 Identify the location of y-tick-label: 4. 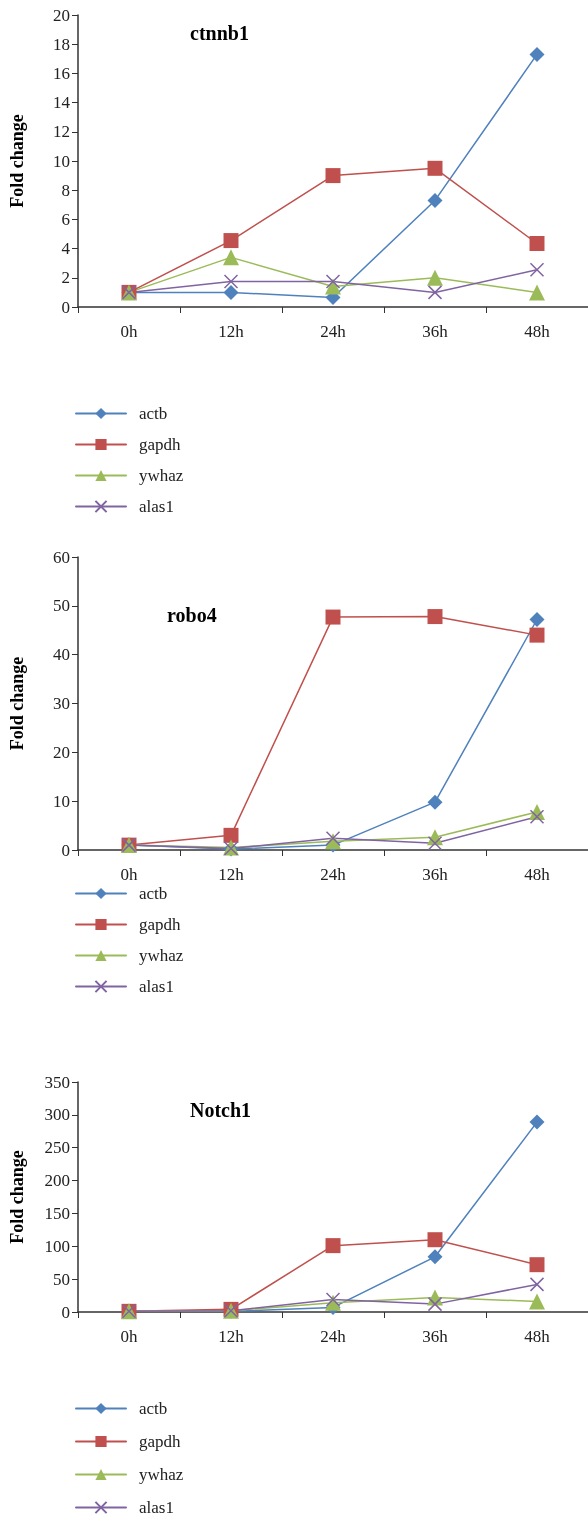
(66, 249).